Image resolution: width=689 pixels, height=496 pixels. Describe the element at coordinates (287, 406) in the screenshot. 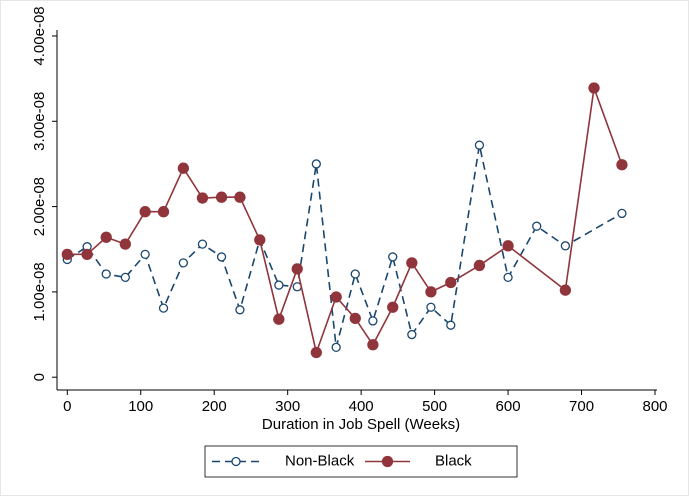

I see `x-tick-label: 300` at that location.